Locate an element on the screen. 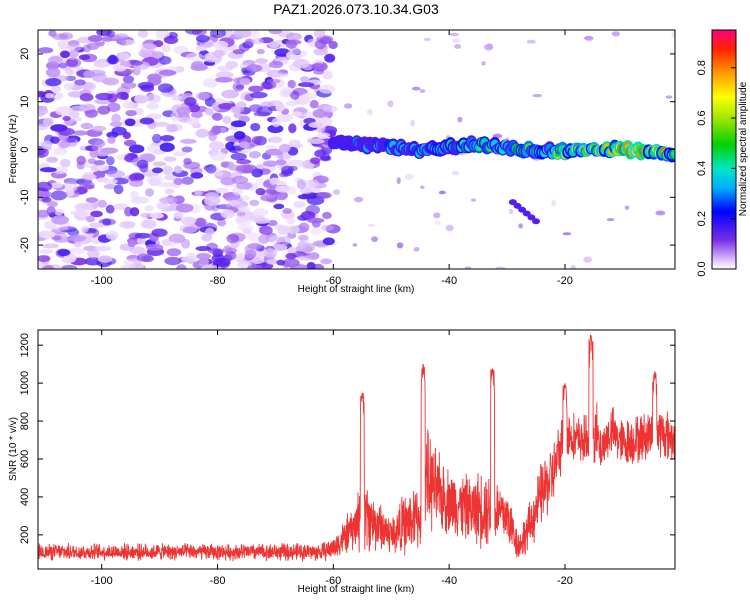 This screenshot has width=750, height=600. spectrogram-x-label: Height of straight line (km) is located at coordinates (356, 289).